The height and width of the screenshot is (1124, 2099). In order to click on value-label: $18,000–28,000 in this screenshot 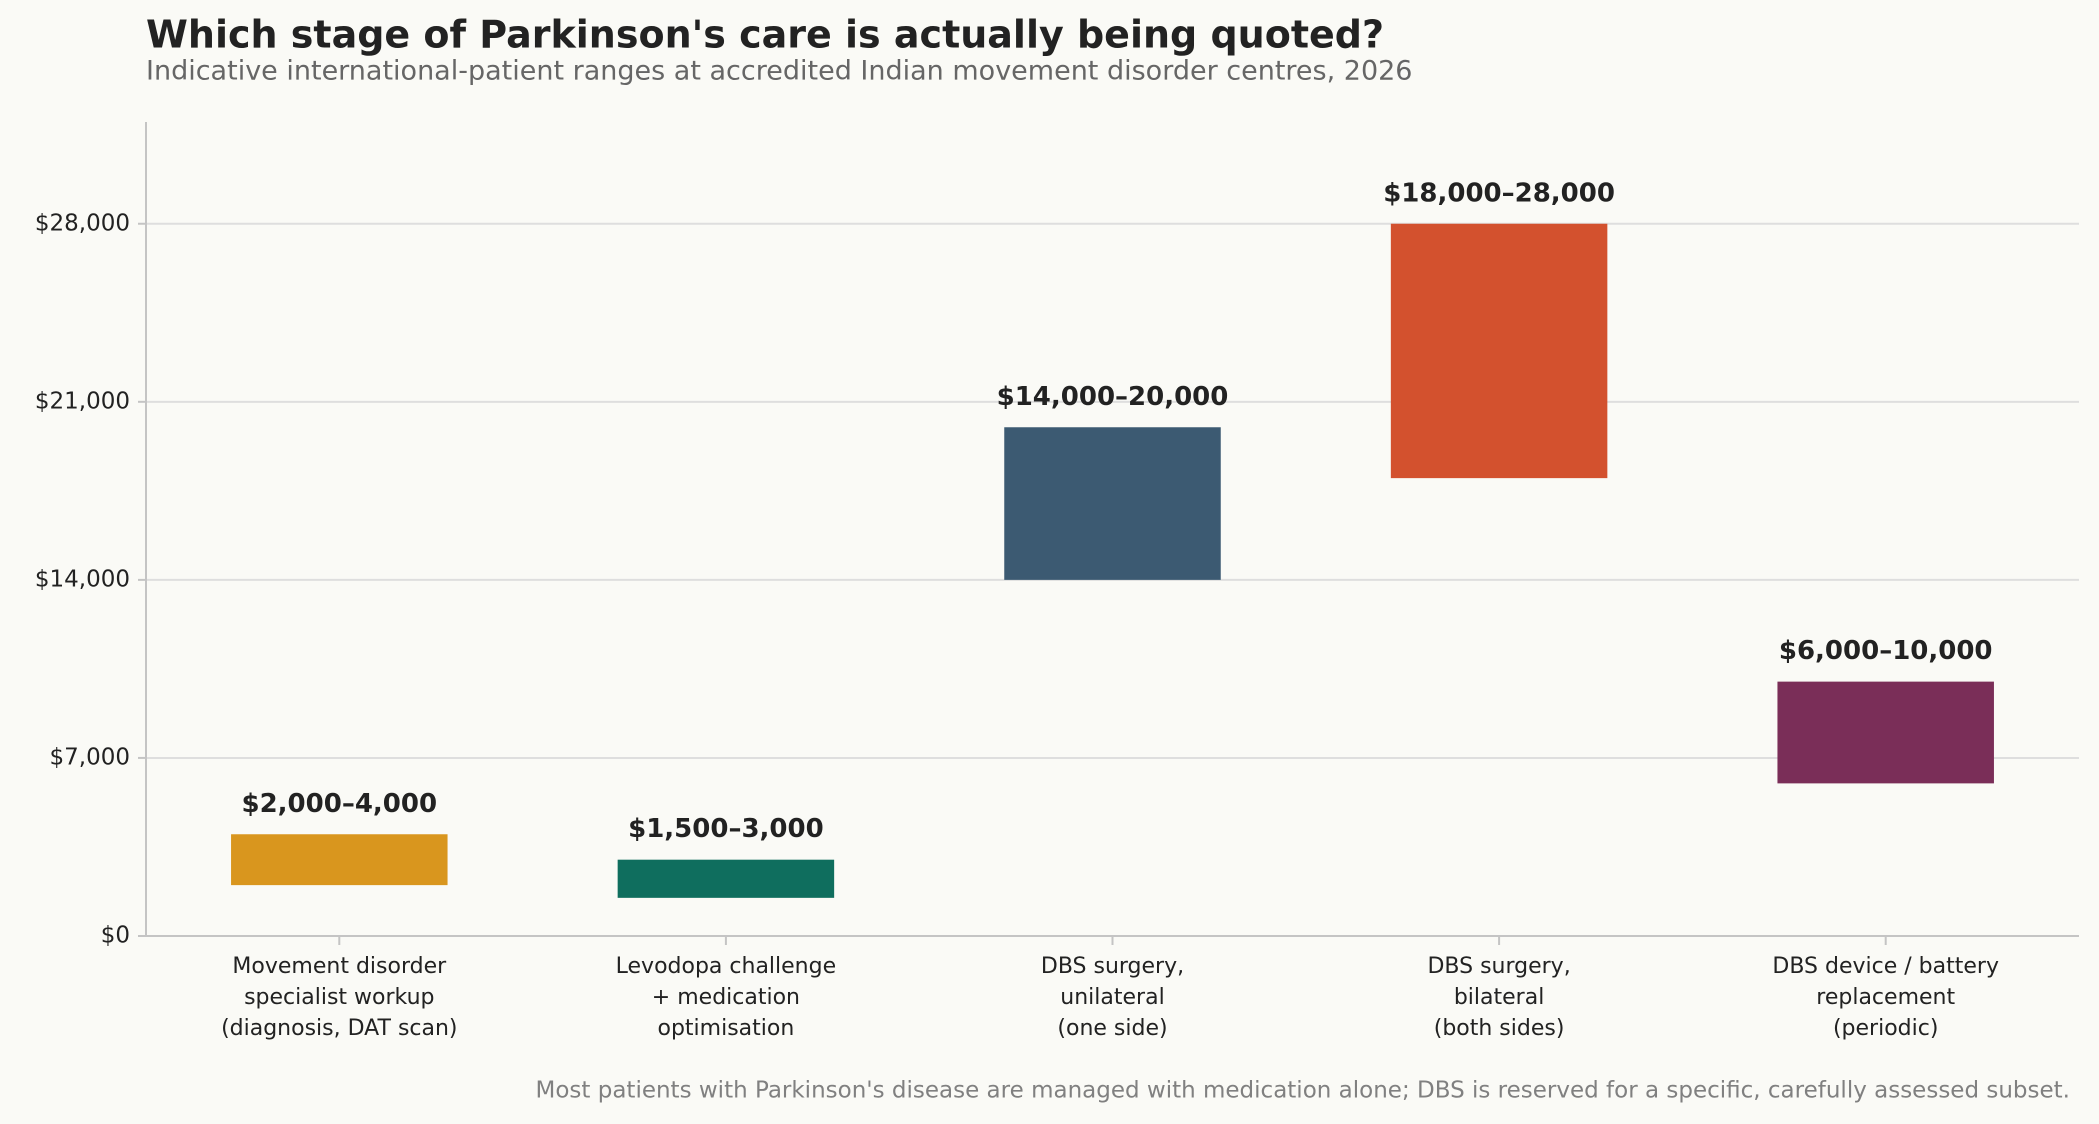, I will do `click(1499, 193)`.